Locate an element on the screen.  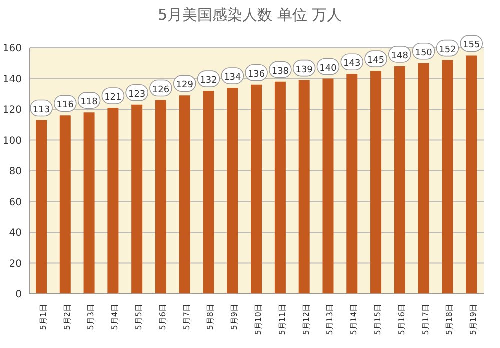
y-tick-label: 160 is located at coordinates (12, 49).